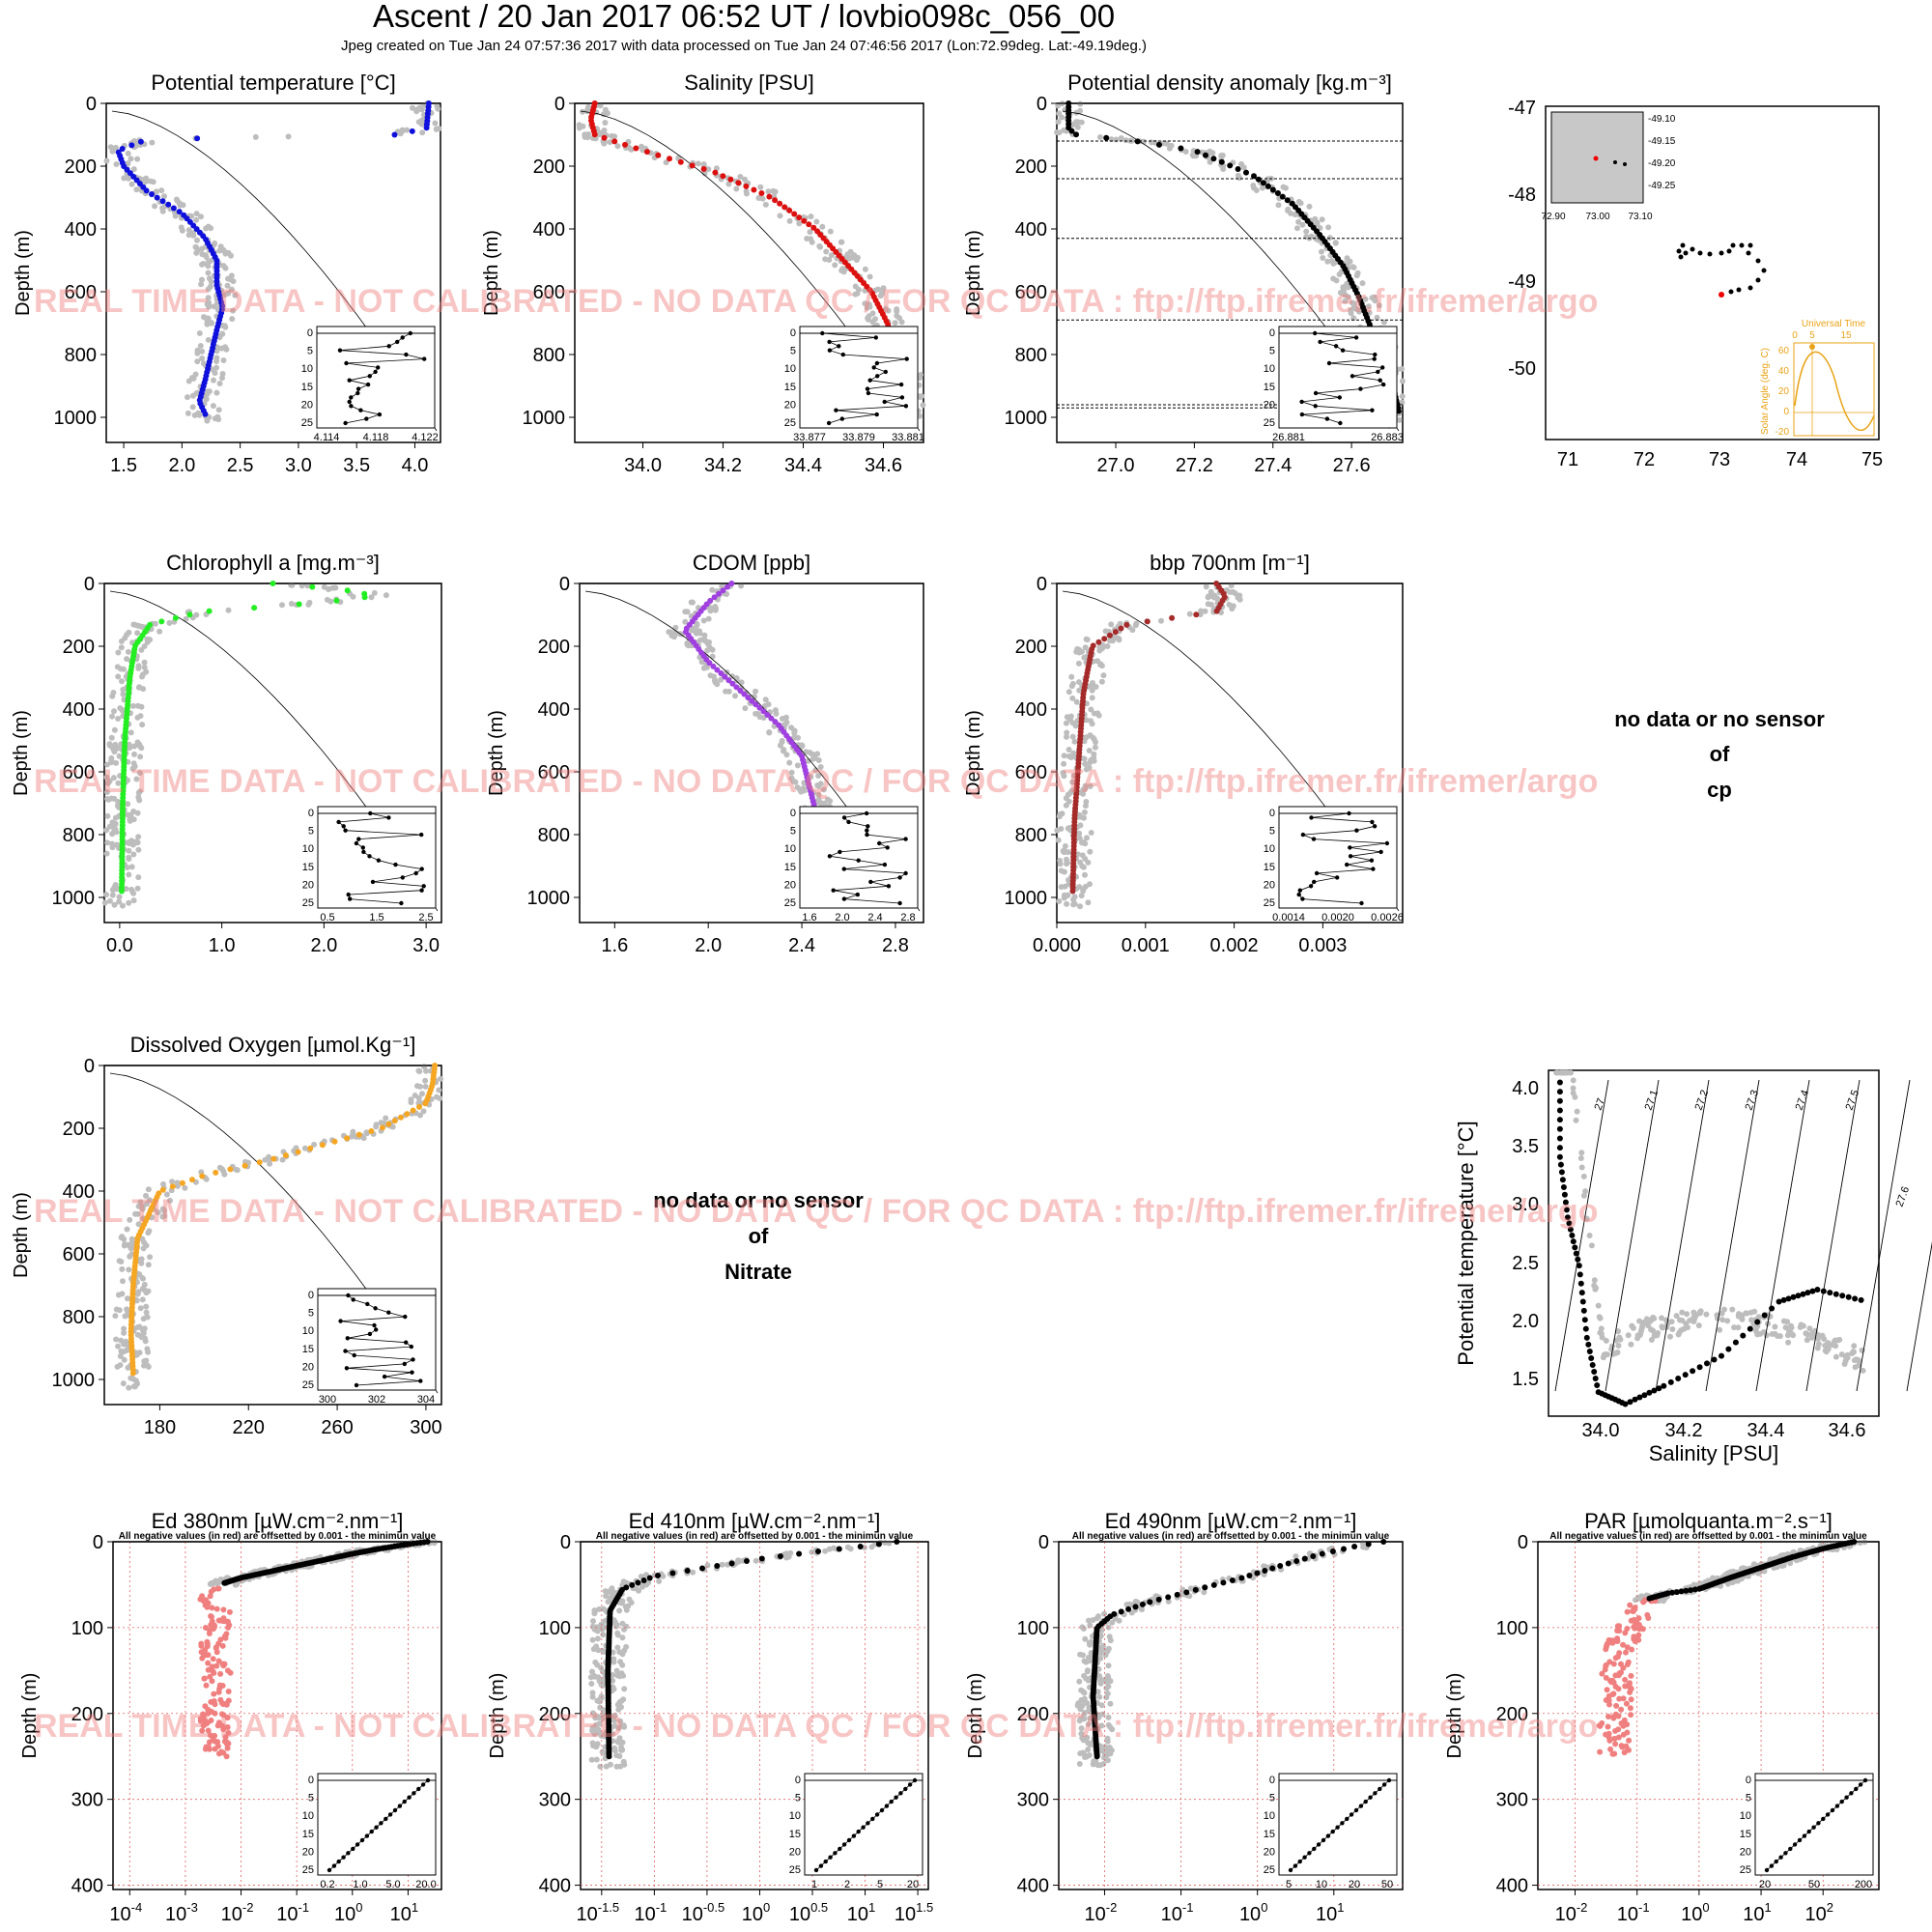  Describe the element at coordinates (1269, 1816) in the screenshot. I see `inset-y-tick: 10` at that location.